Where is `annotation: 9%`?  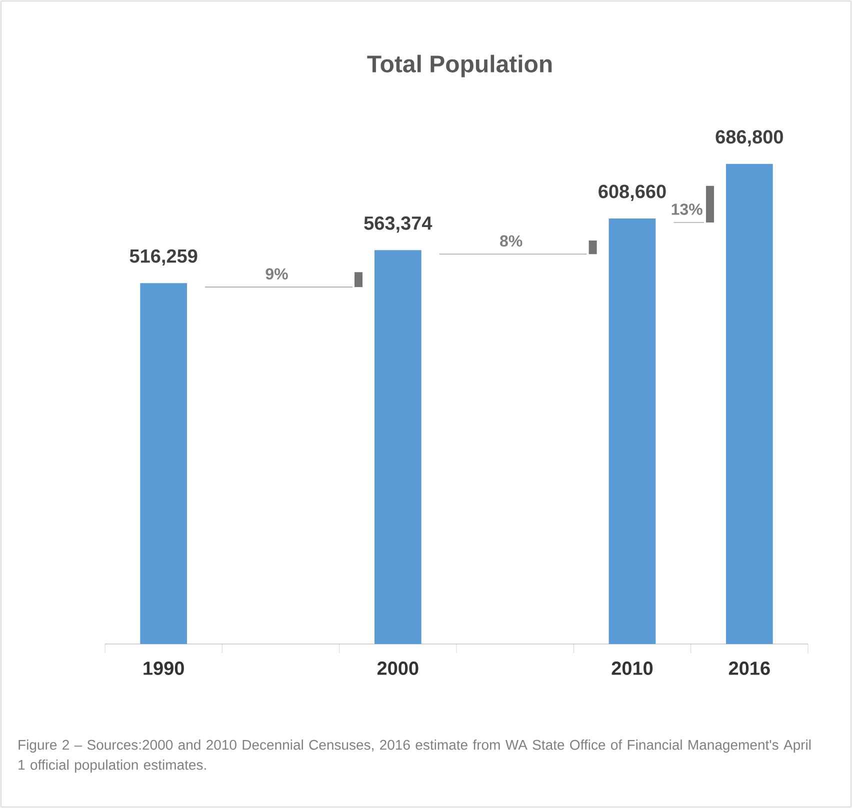
annotation: 9% is located at coordinates (277, 274).